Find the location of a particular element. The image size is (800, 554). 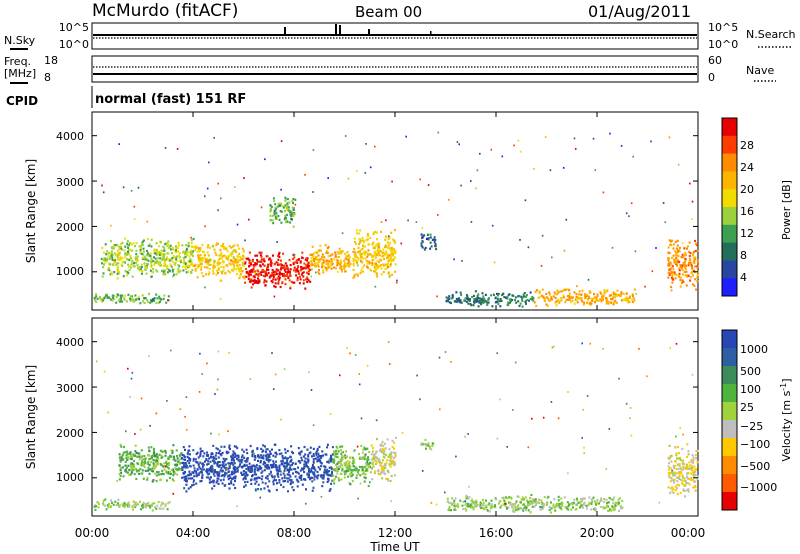

freq-label-line1: Freq. is located at coordinates (17, 61).